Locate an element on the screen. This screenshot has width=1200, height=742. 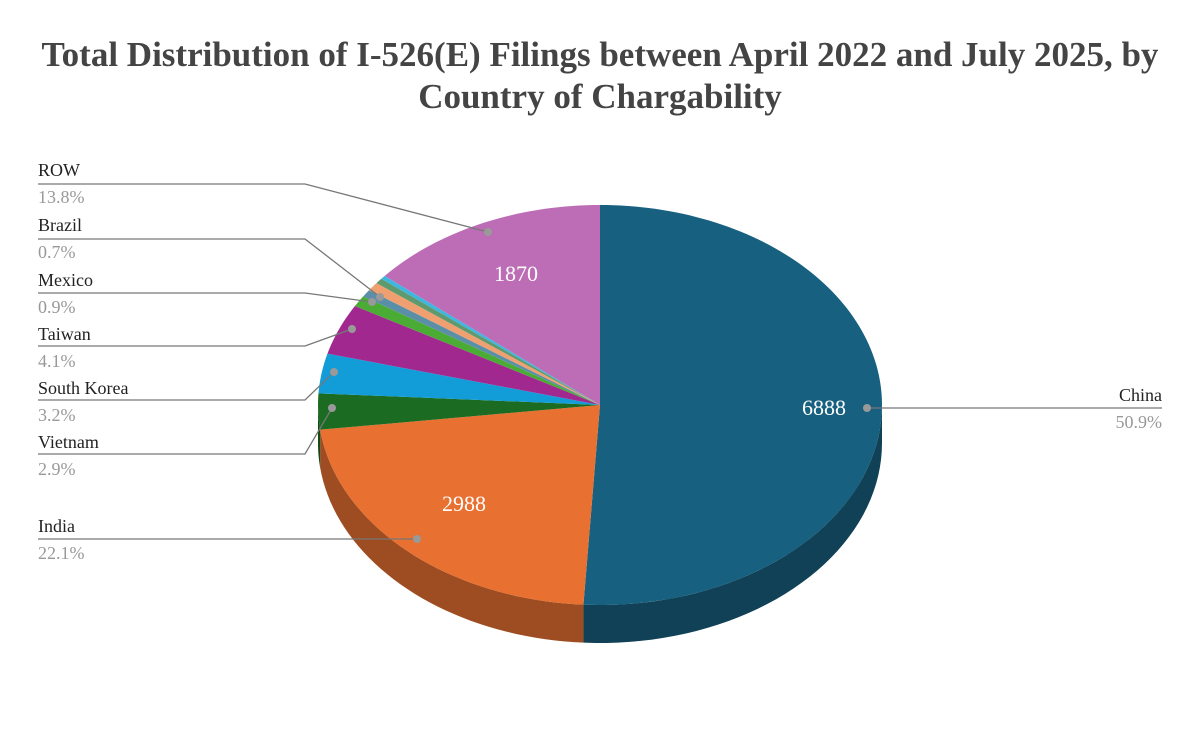
leader-line-taiwan is located at coordinates (195, 337).